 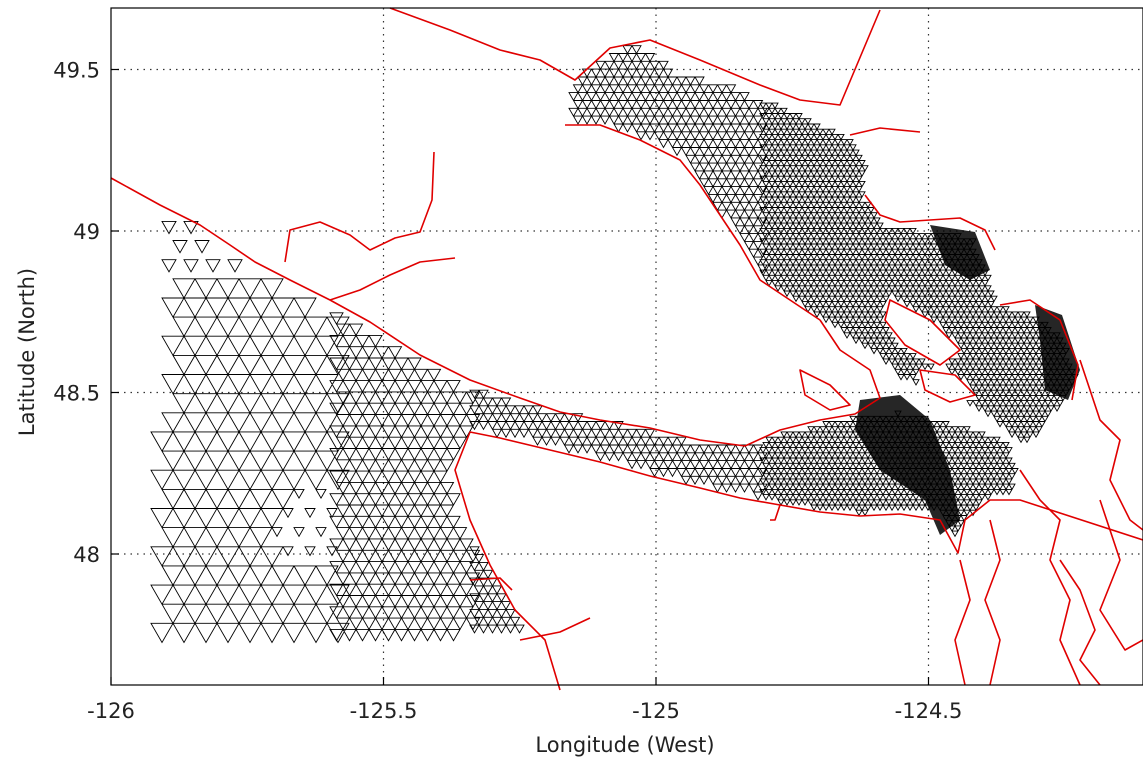 What do you see at coordinates (929, 711) in the screenshot?
I see `x-tick-label: -124.5` at bounding box center [929, 711].